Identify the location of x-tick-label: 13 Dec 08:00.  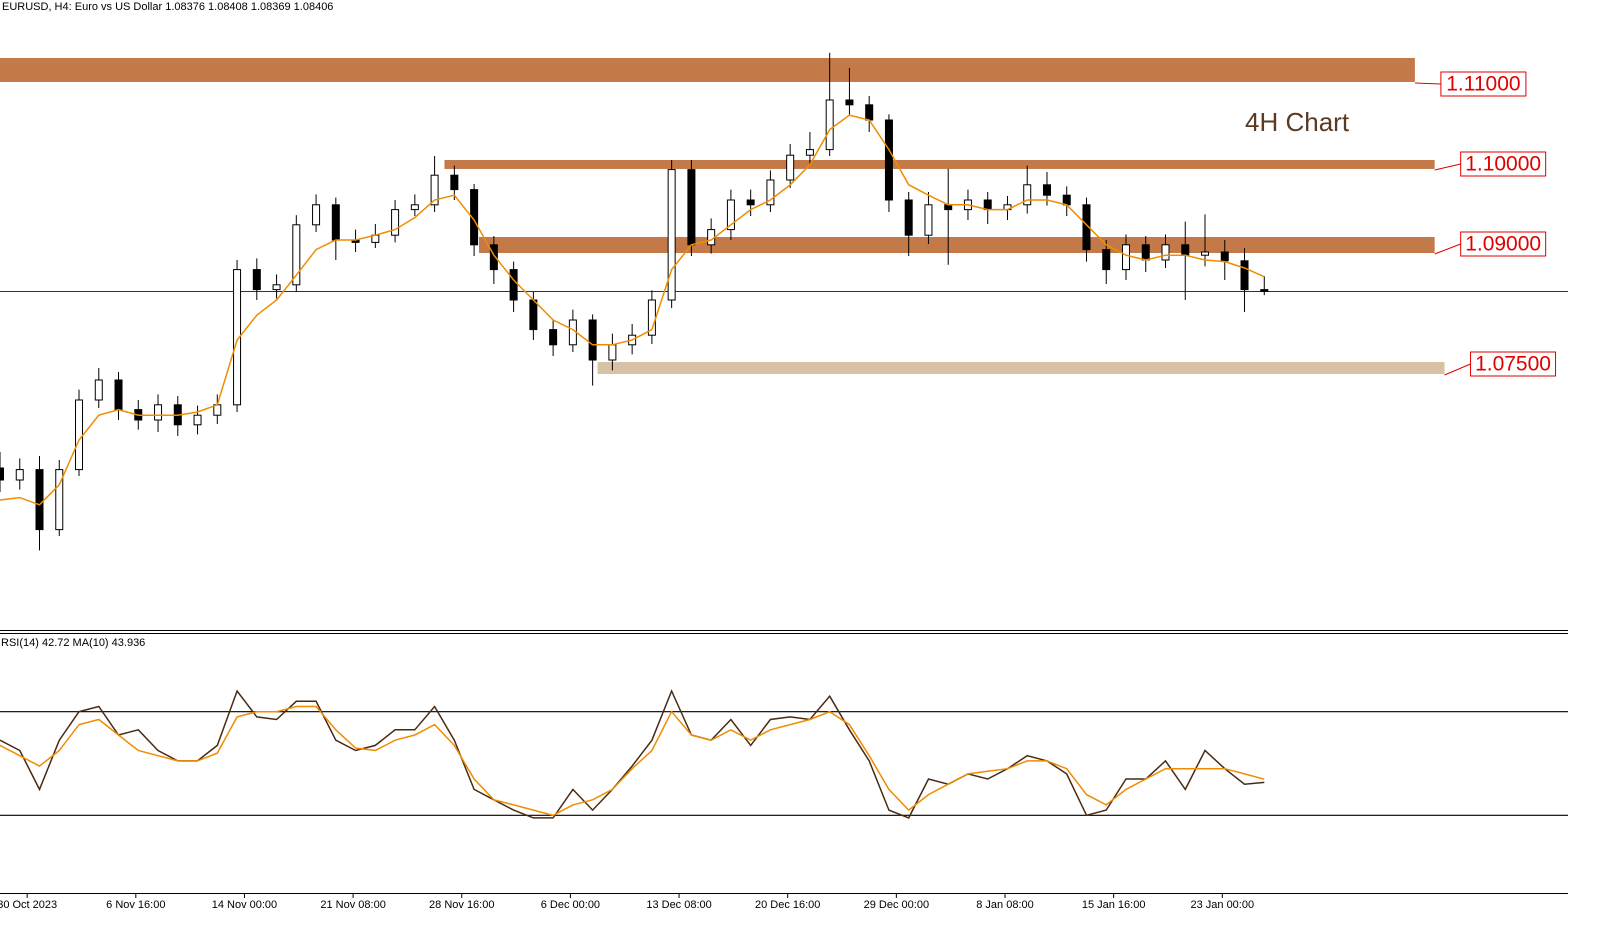
(678, 905).